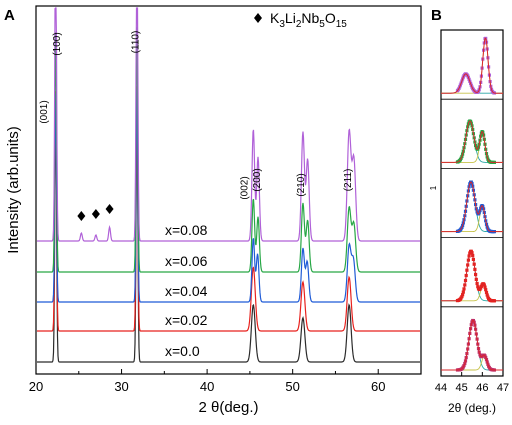 The image size is (512, 425). I want to click on legend-subscript: 15, so click(342, 24).